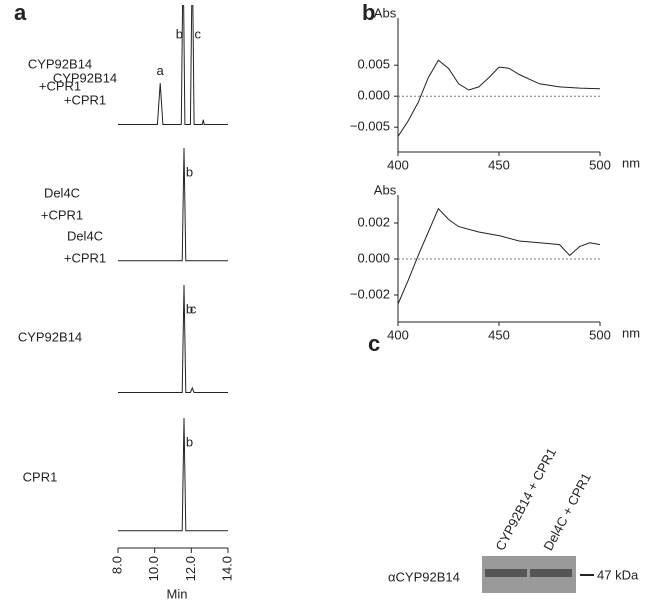  I want to click on y-tick-label: 0.005, so click(373, 64).